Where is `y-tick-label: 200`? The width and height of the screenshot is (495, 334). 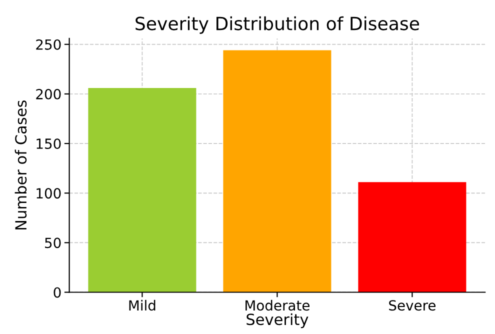 y-tick-label: 200 is located at coordinates (48, 94).